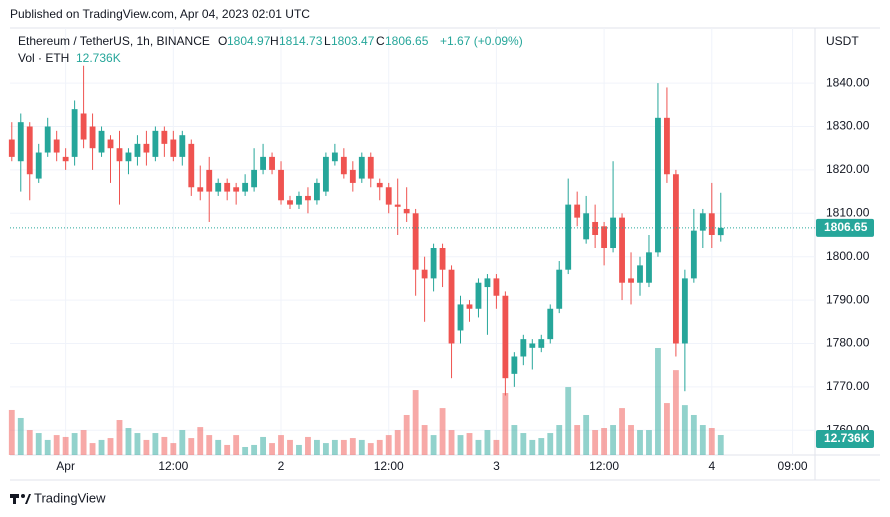 The height and width of the screenshot is (517, 890). Describe the element at coordinates (848, 126) in the screenshot. I see `y-tick-label: 1830.00` at that location.